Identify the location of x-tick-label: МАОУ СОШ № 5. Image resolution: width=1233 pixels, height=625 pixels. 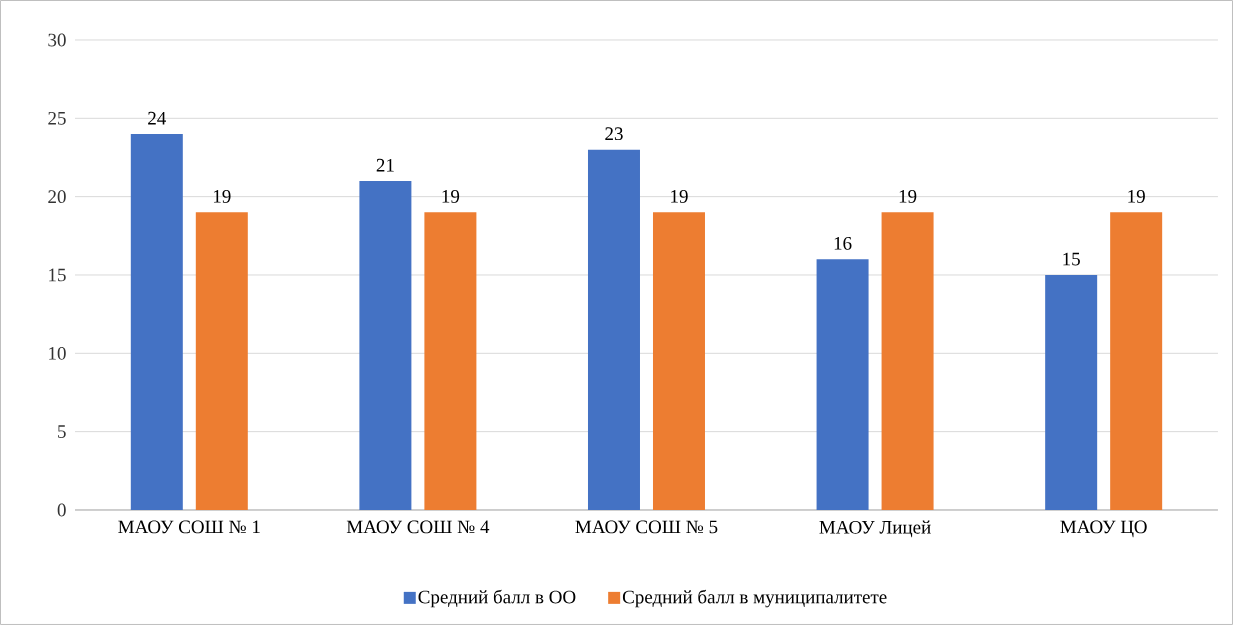
(646, 527).